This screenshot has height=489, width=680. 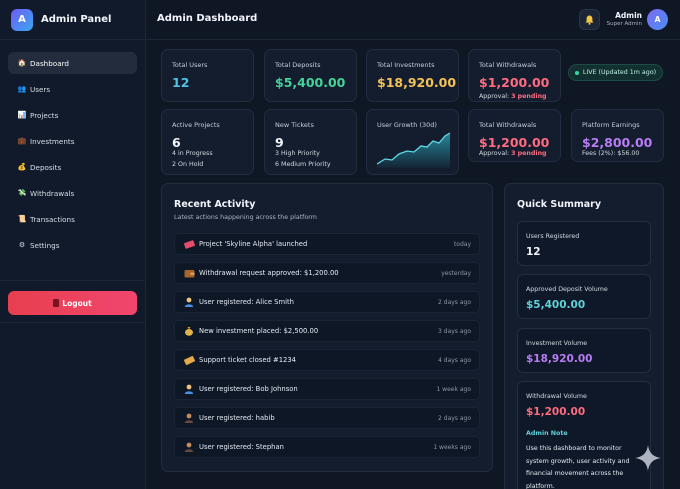 I want to click on stat-card-user-growth: User Growth (30d), so click(x=412, y=142).